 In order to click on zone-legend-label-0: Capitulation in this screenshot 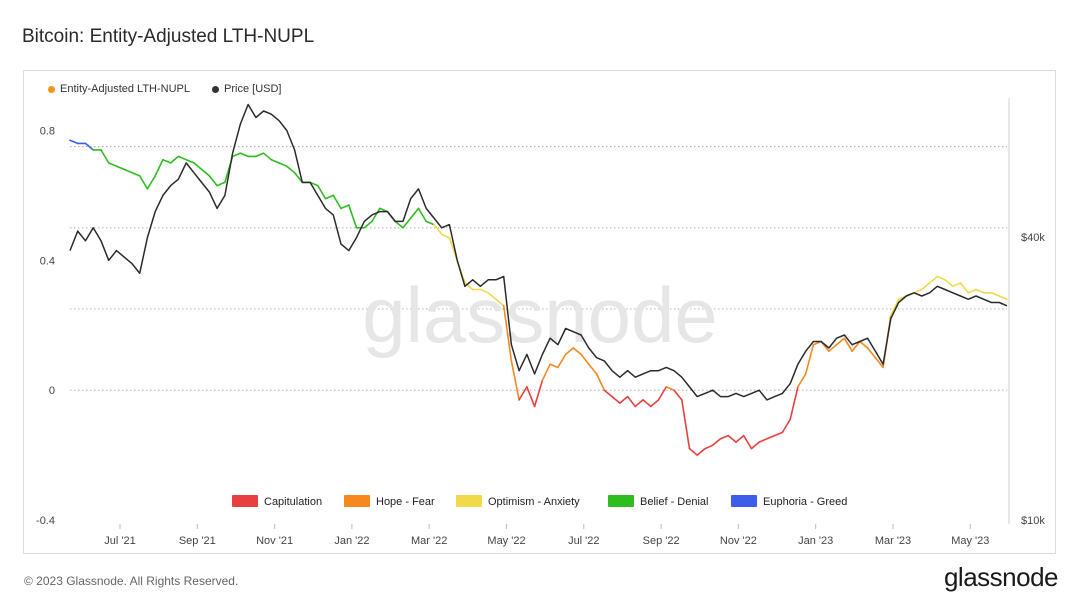, I will do `click(293, 502)`.